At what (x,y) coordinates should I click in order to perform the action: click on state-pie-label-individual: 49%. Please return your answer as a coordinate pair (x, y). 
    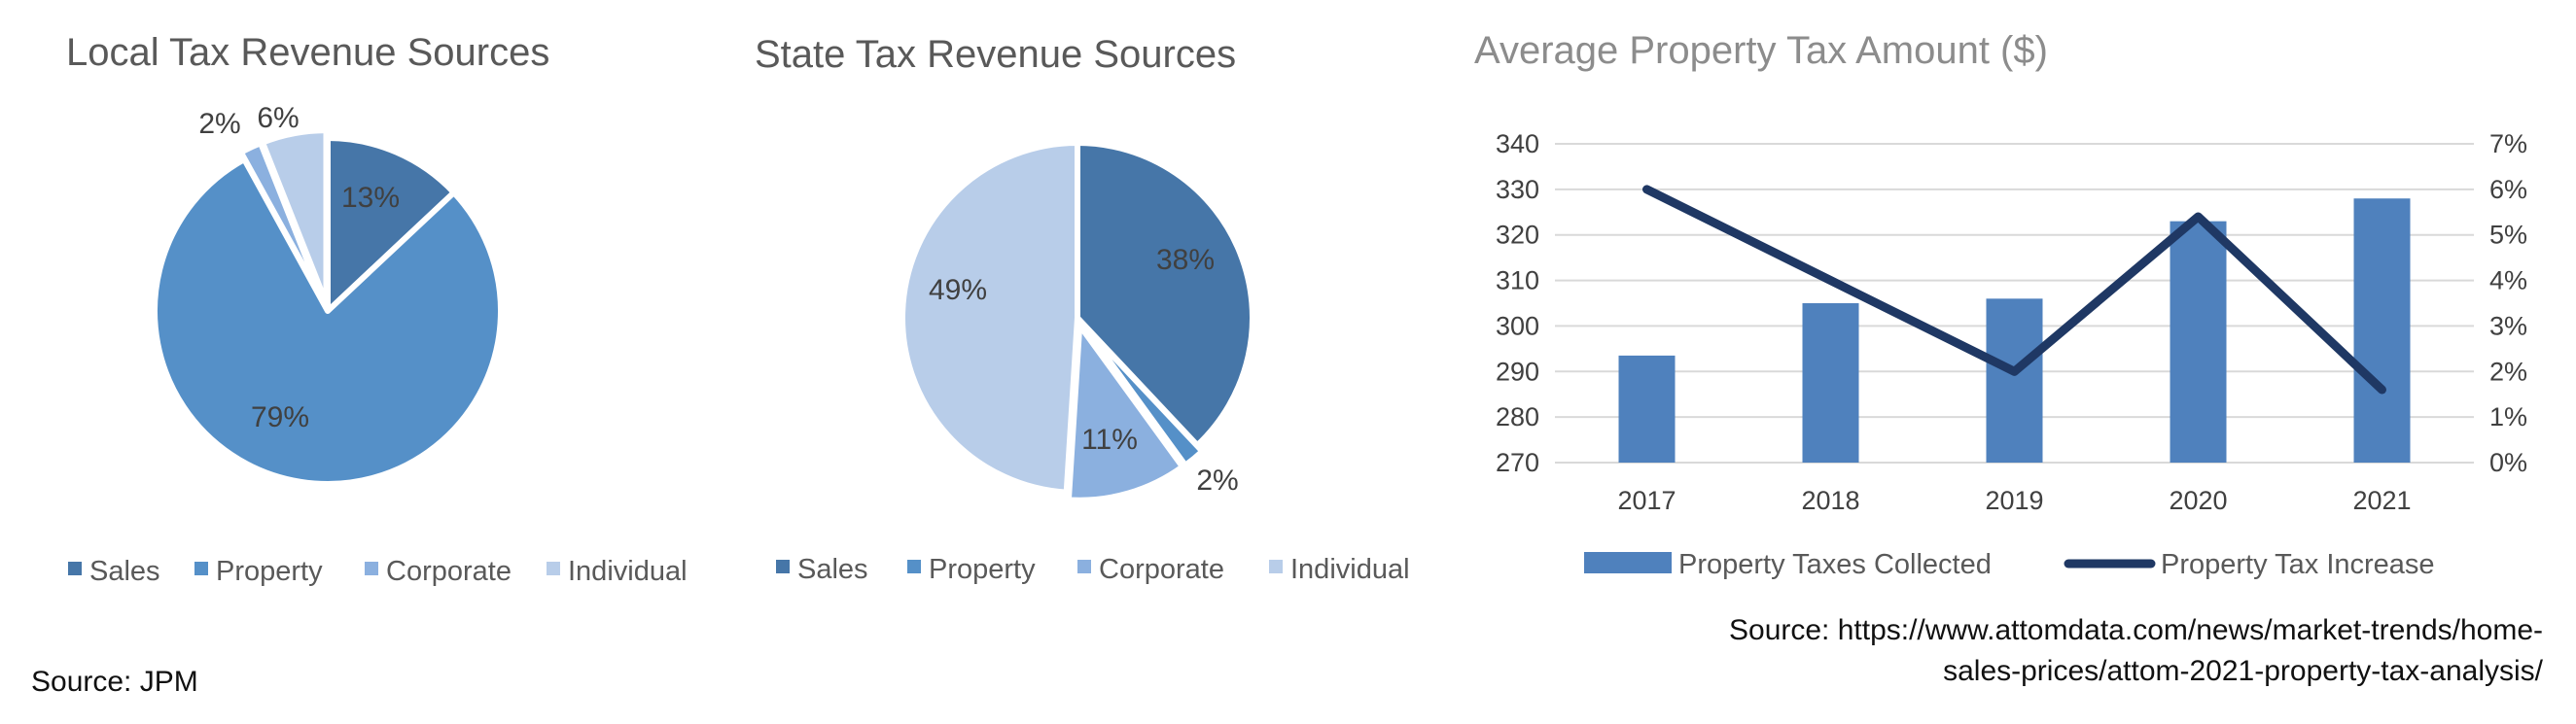
    Looking at the image, I should click on (958, 290).